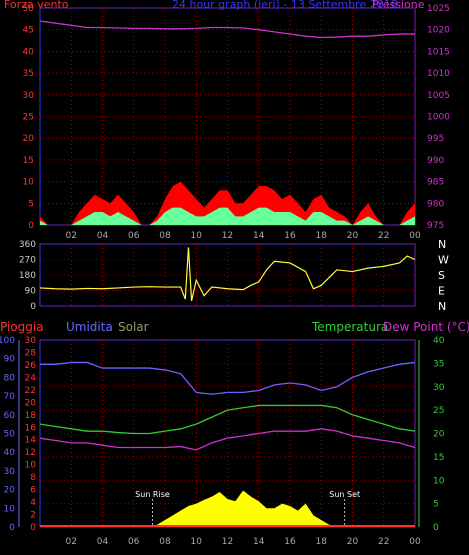 This screenshot has height=555, width=469. I want to click on humidity-tick: 90, so click(10, 360).